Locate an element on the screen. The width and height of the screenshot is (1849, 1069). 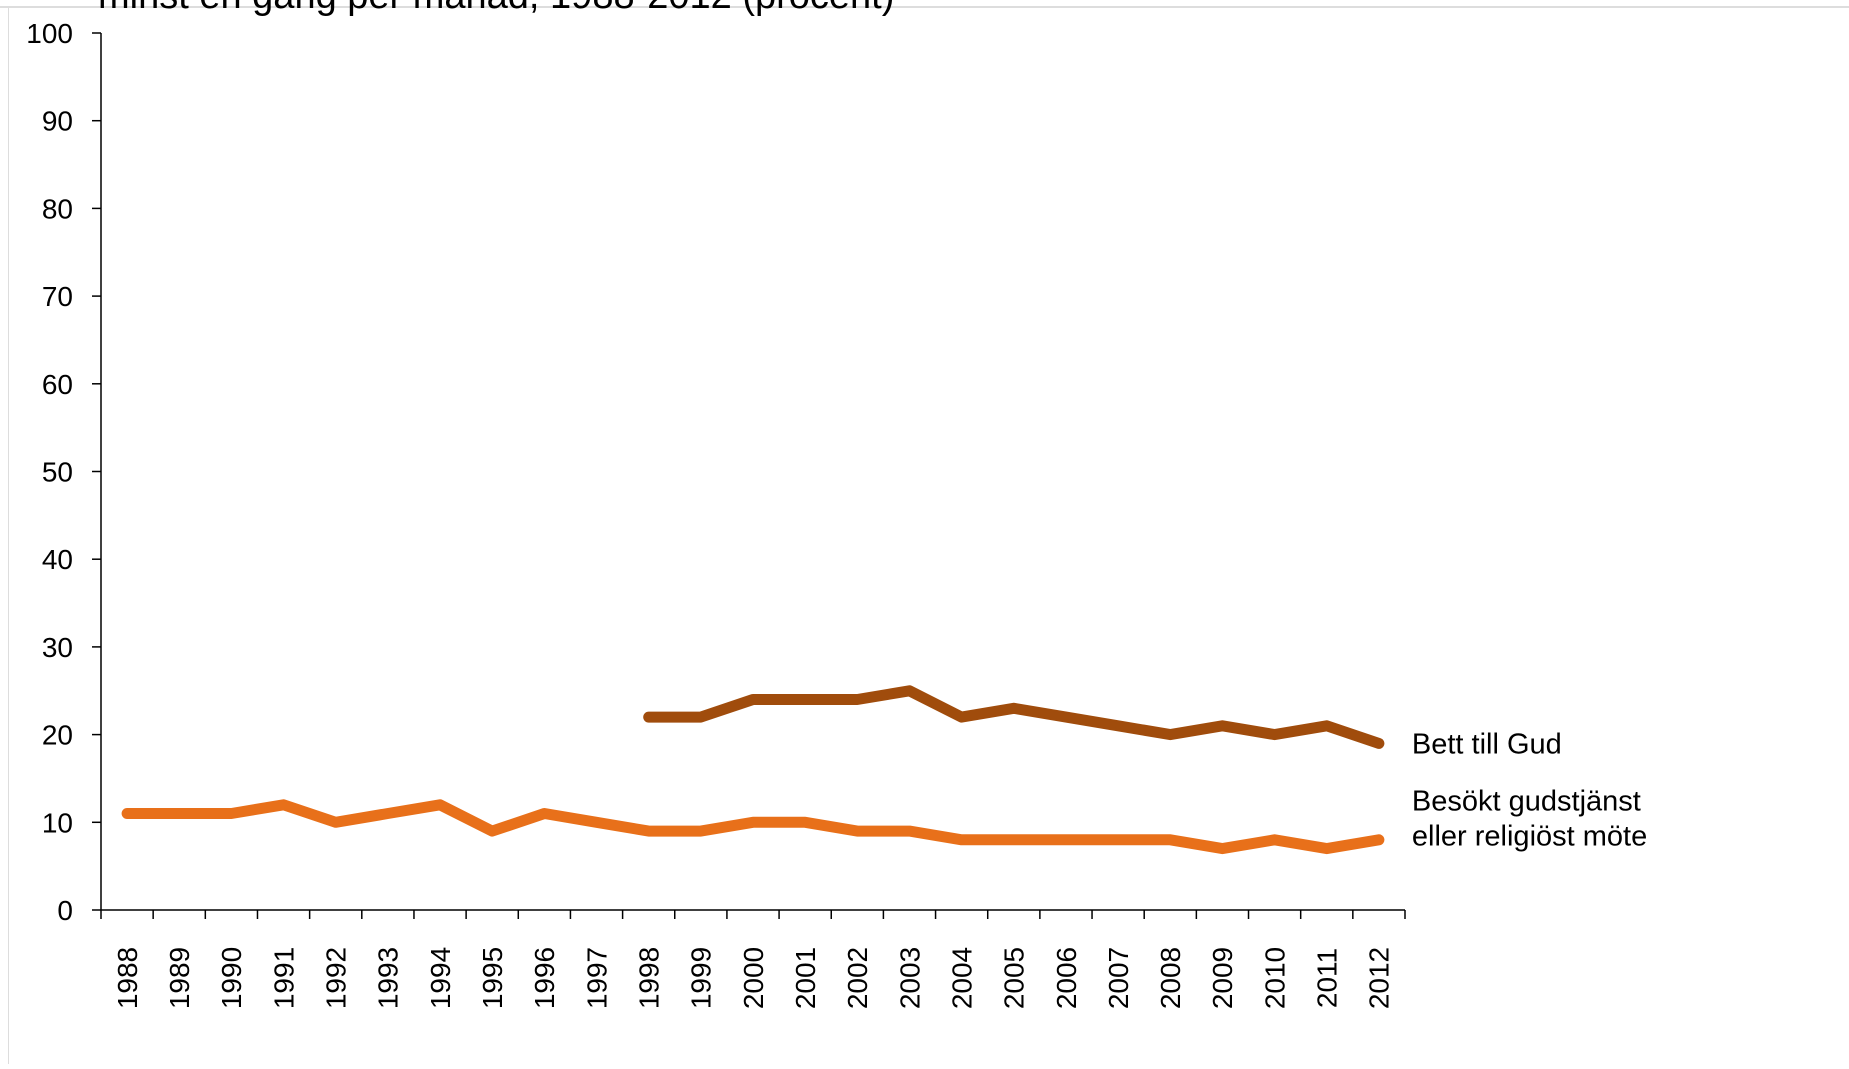
x-tick-label: 2012 is located at coordinates (1379, 978).